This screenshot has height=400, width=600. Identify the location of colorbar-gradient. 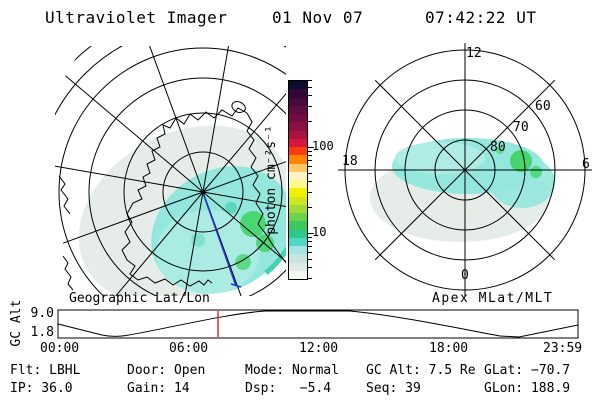
(298, 180).